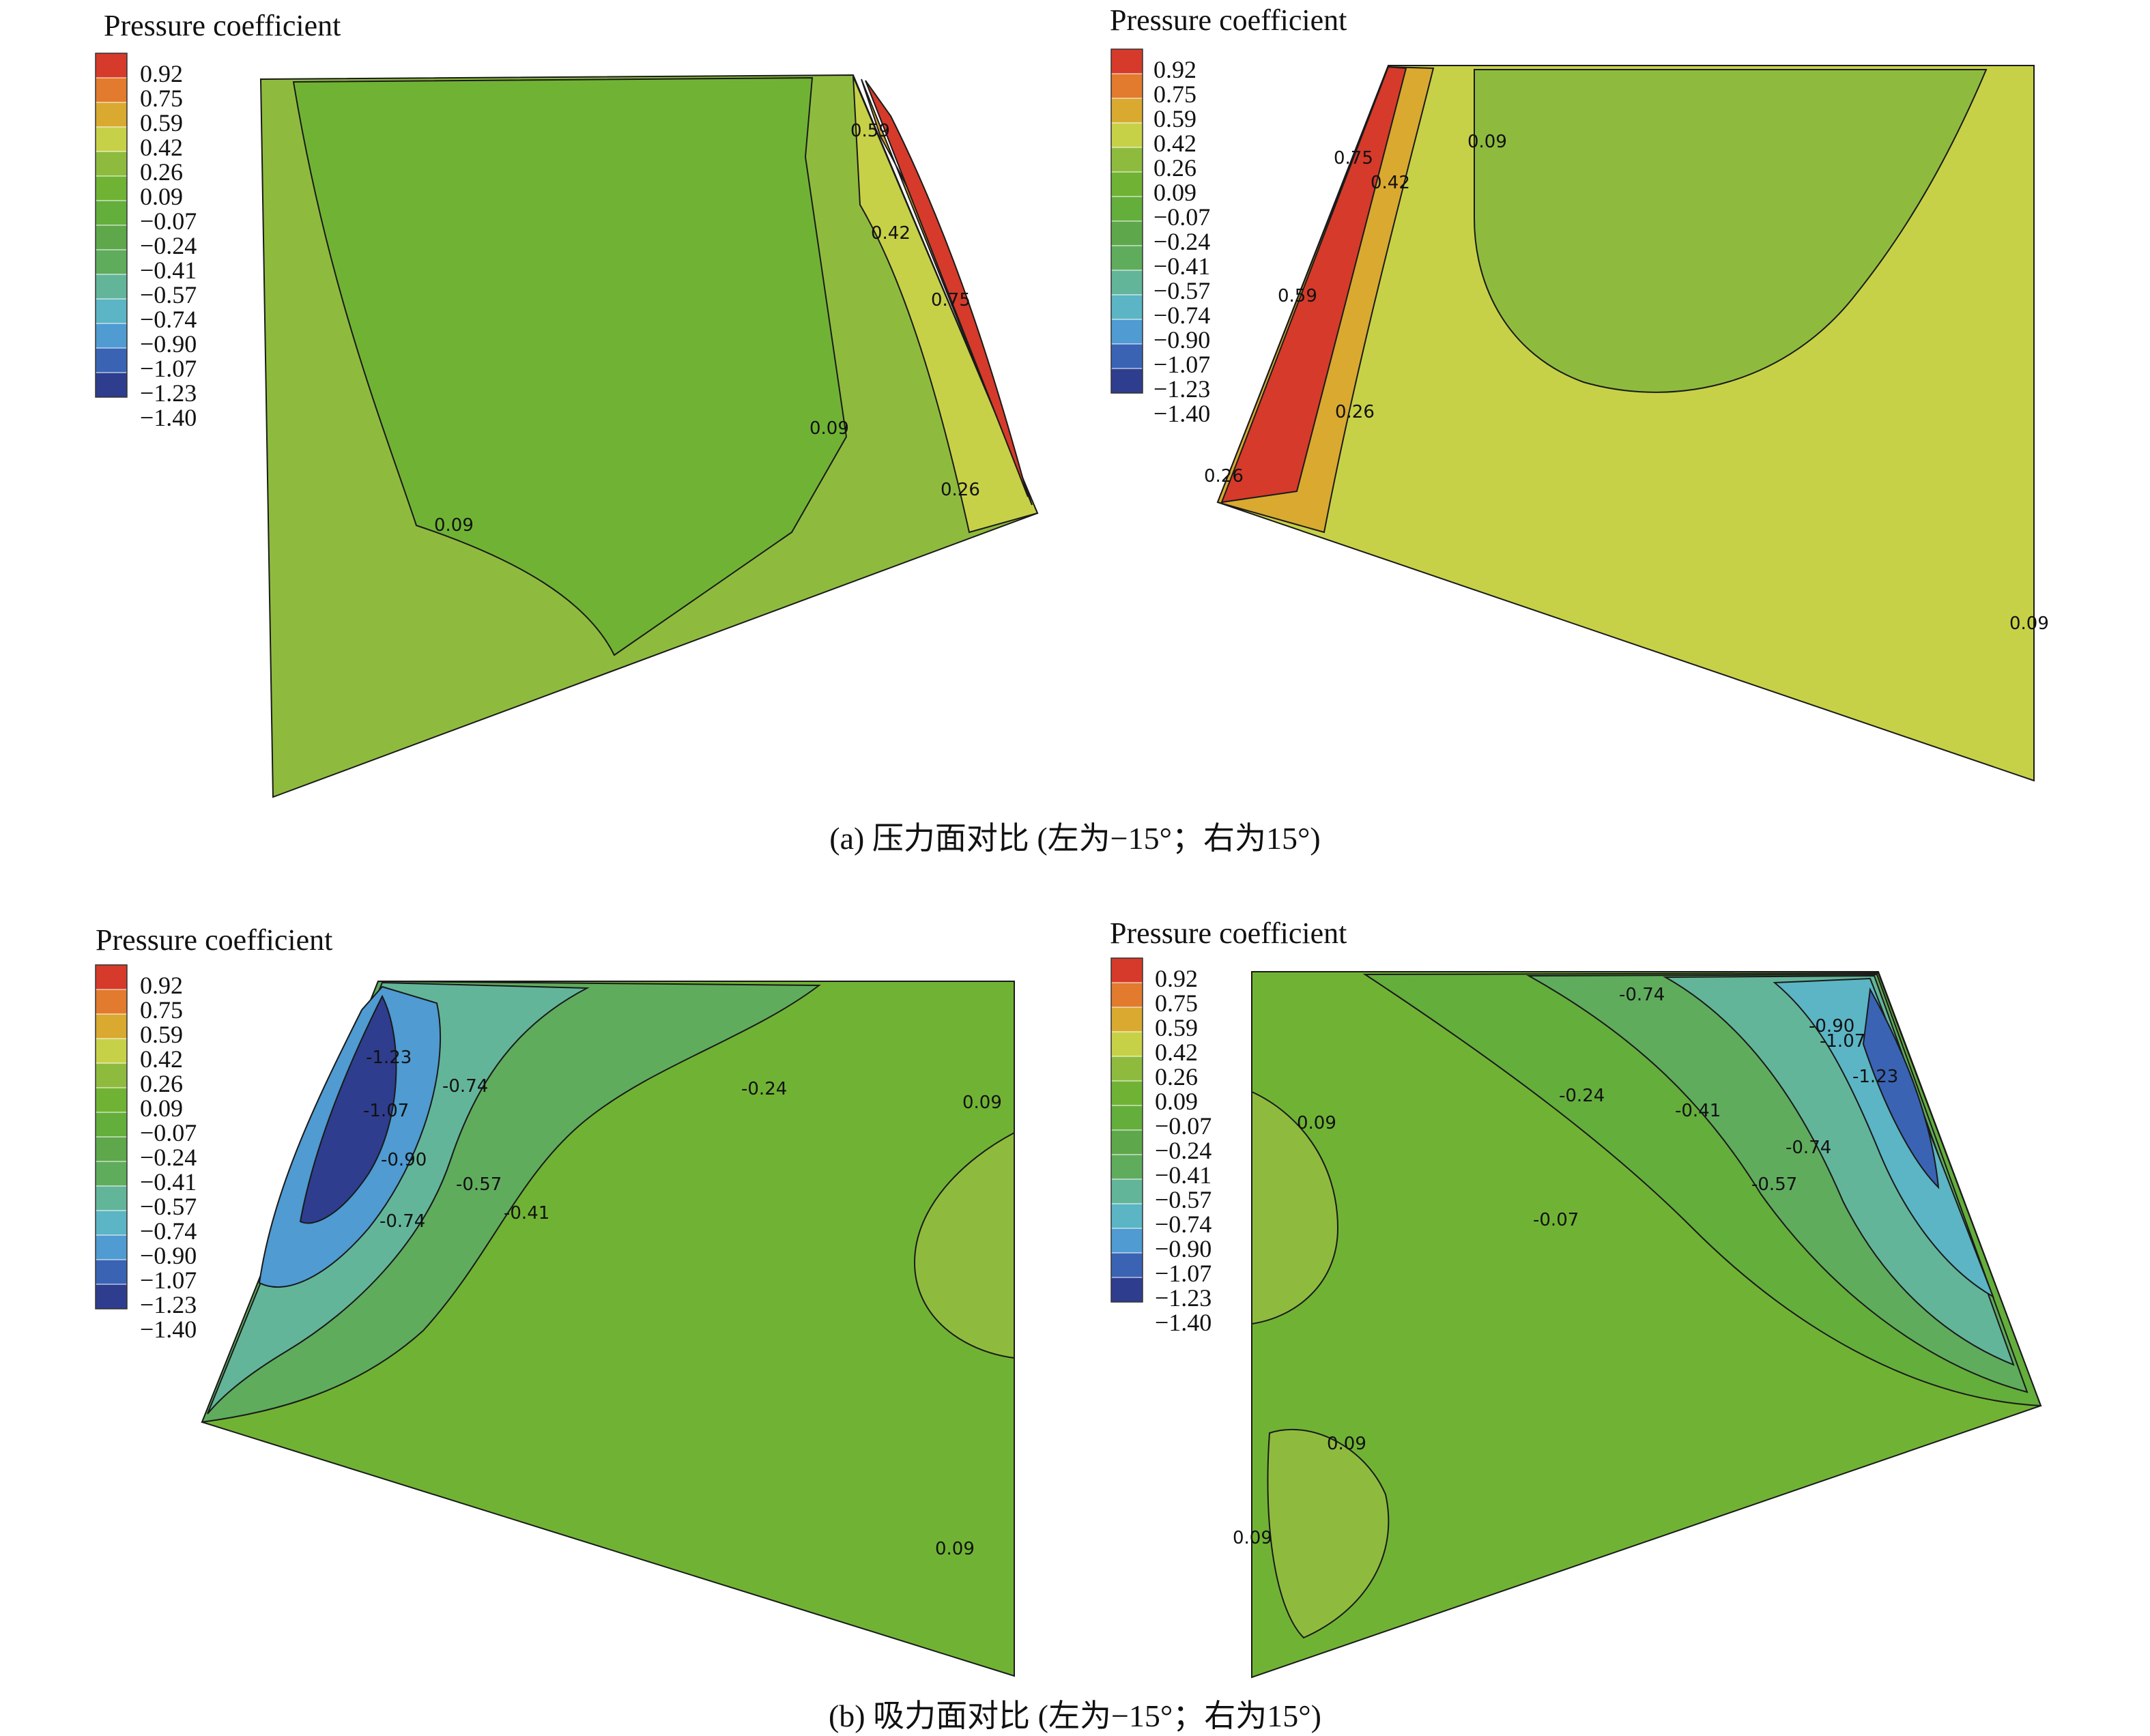  Describe the element at coordinates (526, 1213) in the screenshot. I see `contour-label: -0.41` at that location.